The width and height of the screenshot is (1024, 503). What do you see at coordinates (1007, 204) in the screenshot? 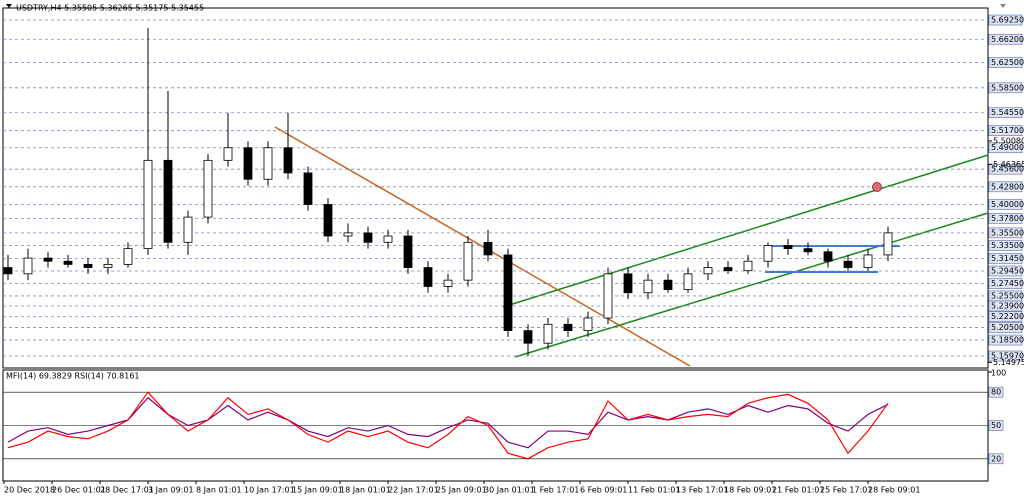
I see `level-label: 5.40000` at bounding box center [1007, 204].